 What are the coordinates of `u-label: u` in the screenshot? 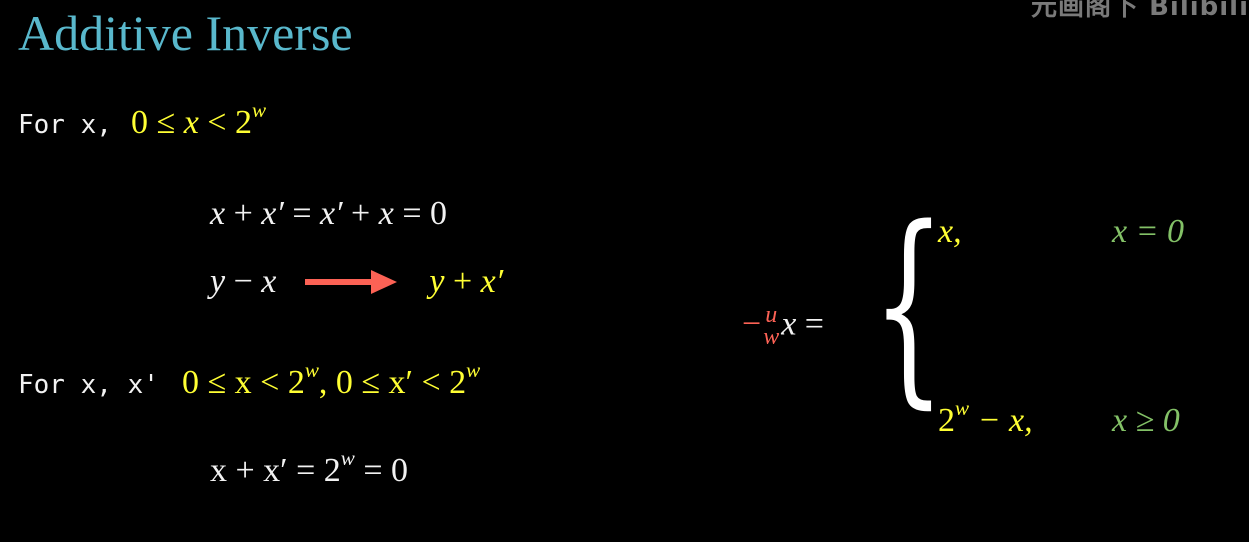 It's located at (771, 315).